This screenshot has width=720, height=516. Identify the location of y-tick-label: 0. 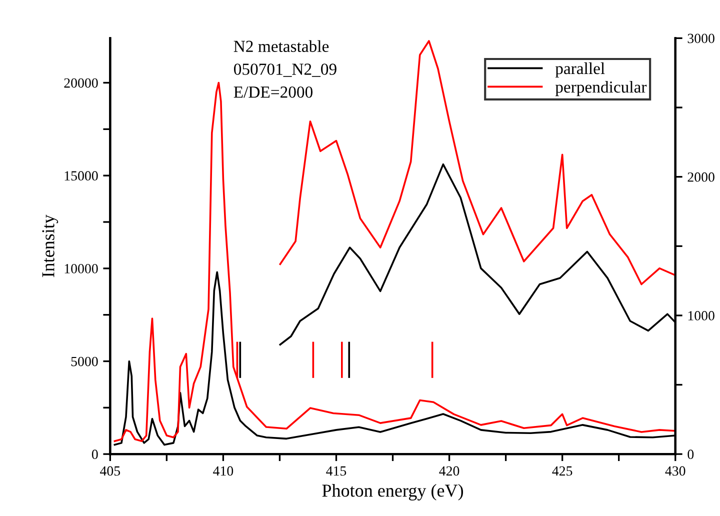
(95, 455).